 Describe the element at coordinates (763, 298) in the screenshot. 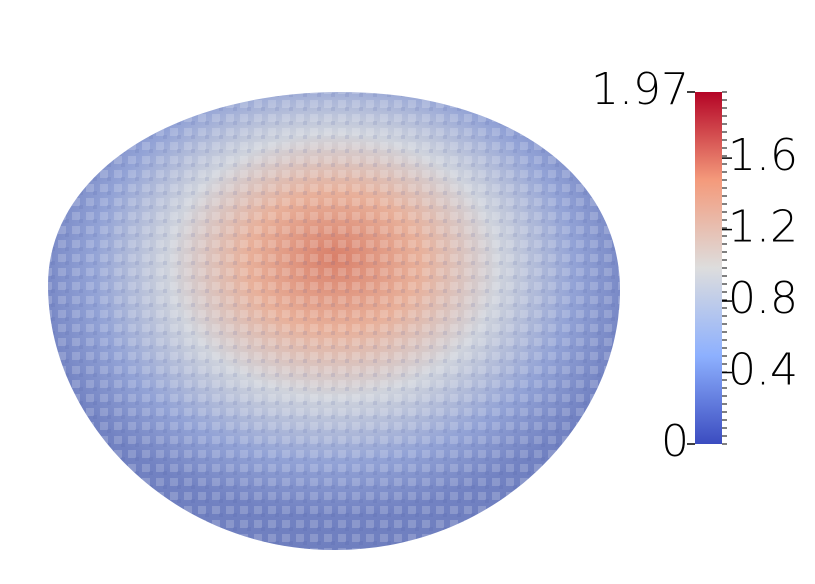

I see `tick-label: 0.8` at that location.